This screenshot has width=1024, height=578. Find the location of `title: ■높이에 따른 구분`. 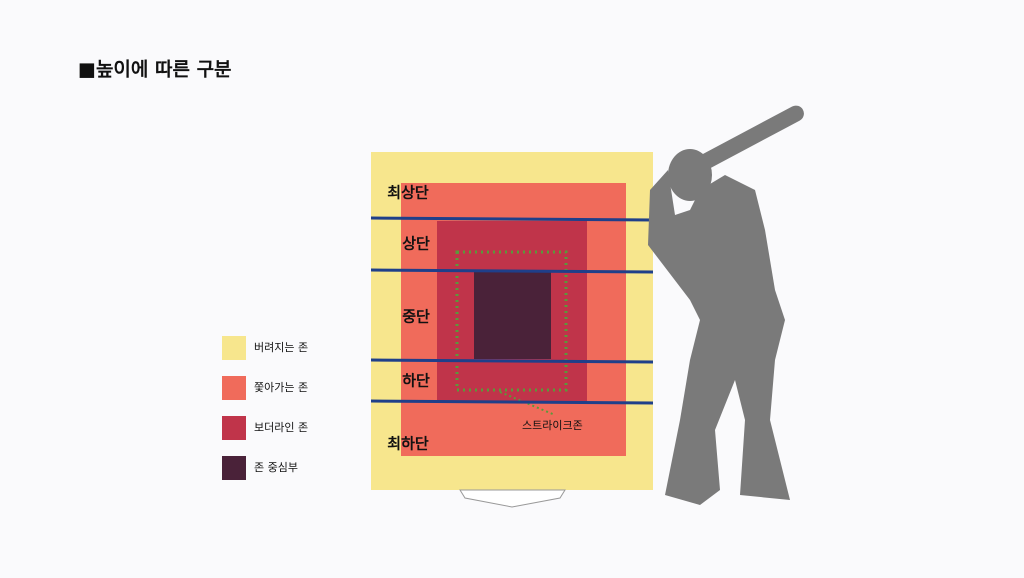

title: ■높이에 따른 구분 is located at coordinates (155, 70).